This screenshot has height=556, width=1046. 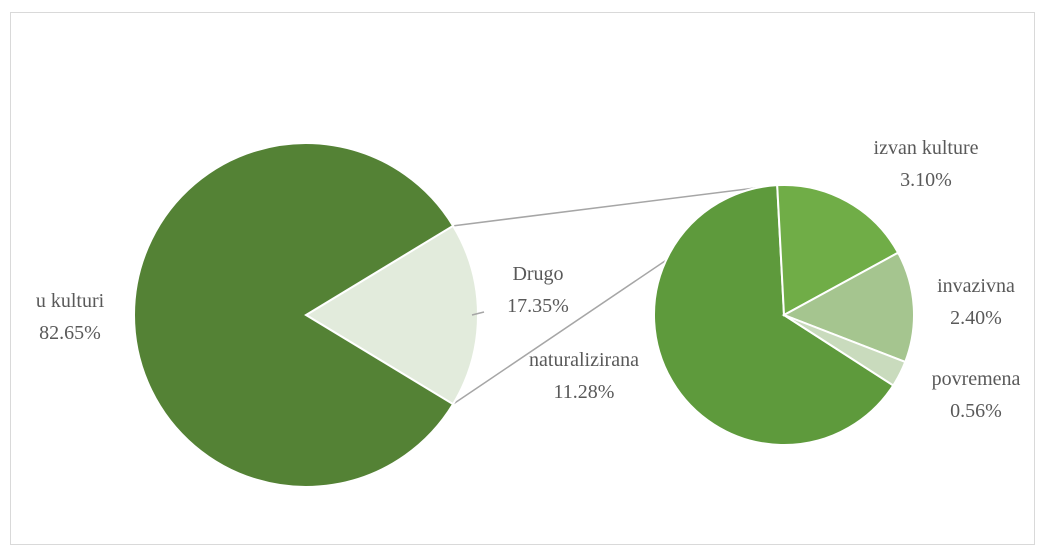 I want to click on label-u-kulturi-name: u kulturi, so click(x=70, y=301).